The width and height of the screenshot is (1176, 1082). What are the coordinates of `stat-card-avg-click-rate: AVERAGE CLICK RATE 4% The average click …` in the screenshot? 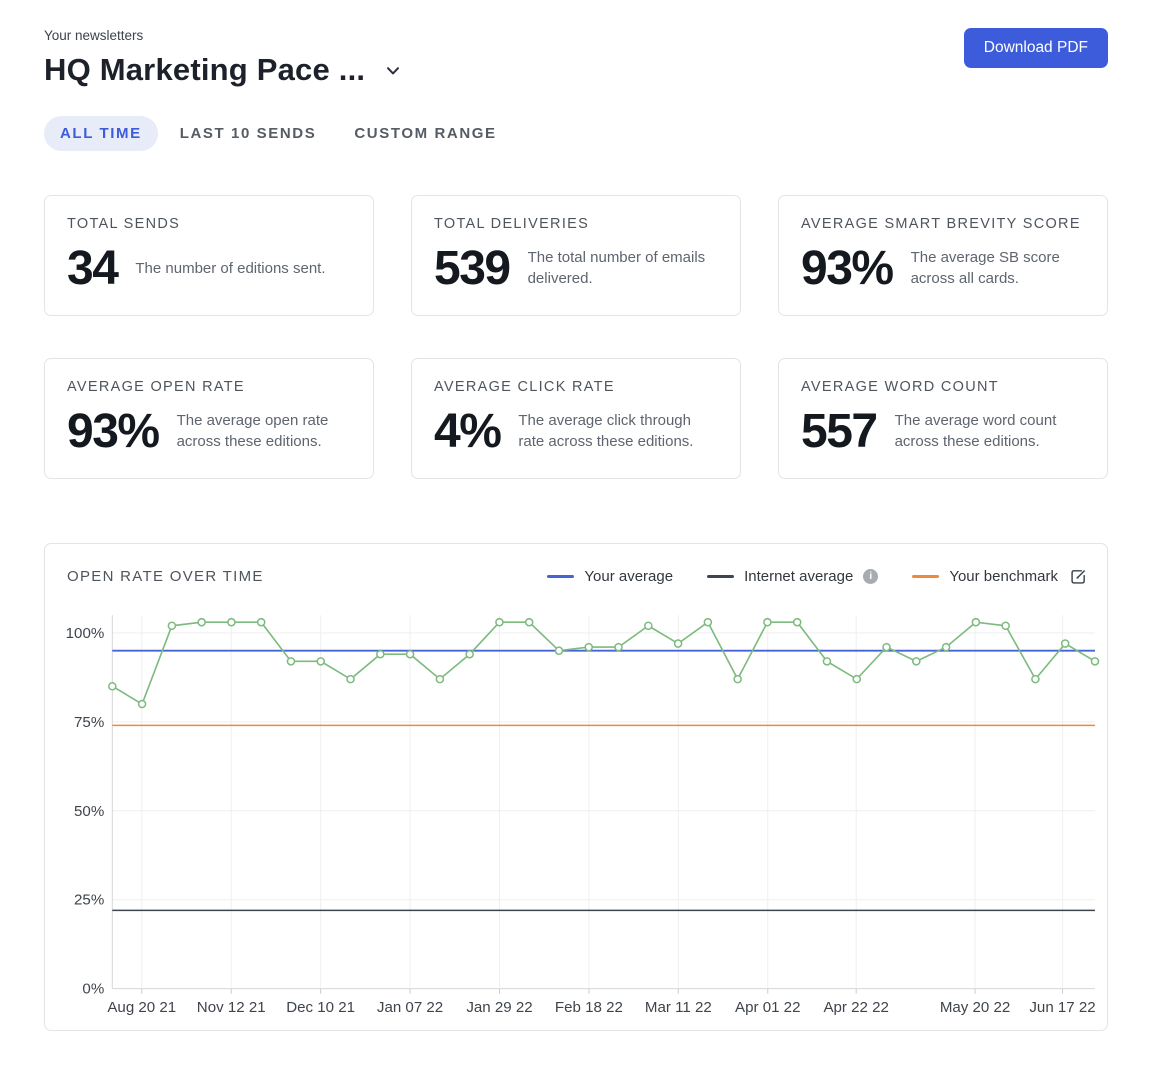 It's located at (576, 418).